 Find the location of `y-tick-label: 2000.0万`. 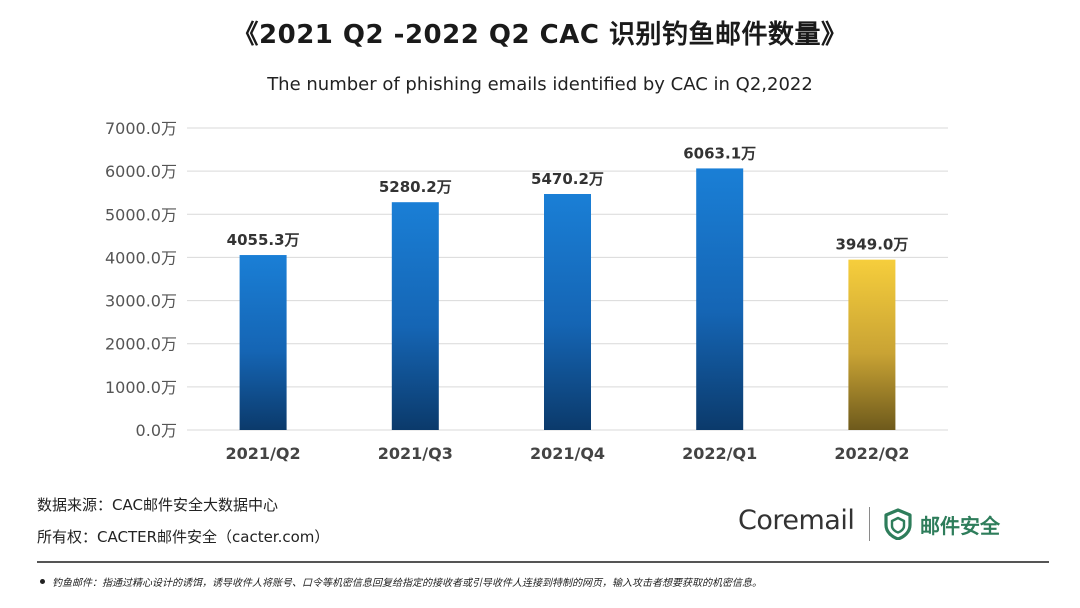

y-tick-label: 2000.0万 is located at coordinates (141, 344).